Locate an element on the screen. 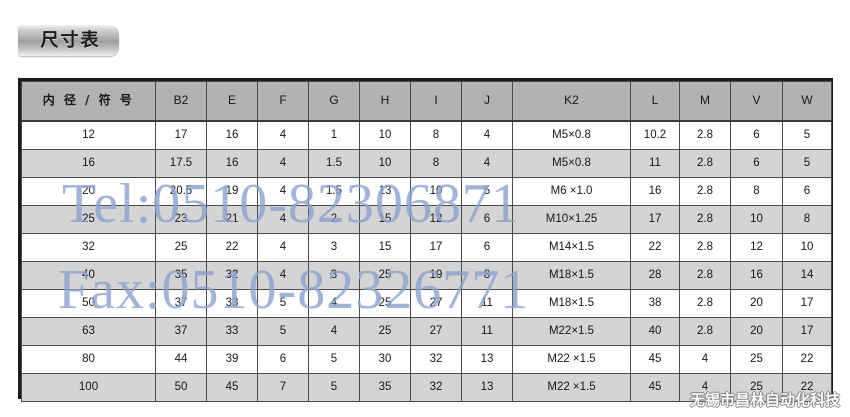 Image resolution: width=850 pixels, height=417 pixels. column-header-f: F is located at coordinates (283, 101).